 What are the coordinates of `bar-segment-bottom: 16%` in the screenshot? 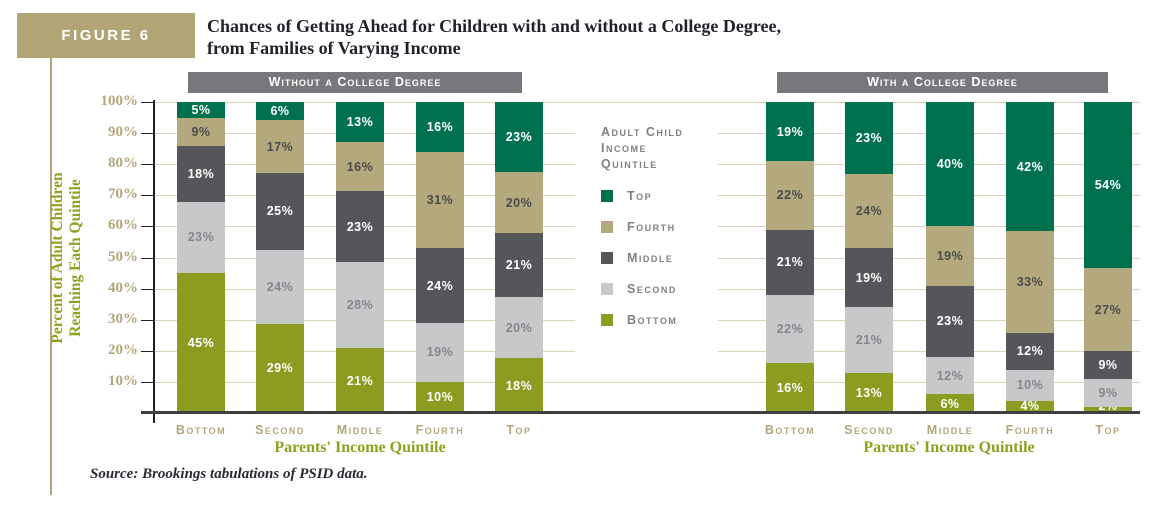 It's located at (790, 388).